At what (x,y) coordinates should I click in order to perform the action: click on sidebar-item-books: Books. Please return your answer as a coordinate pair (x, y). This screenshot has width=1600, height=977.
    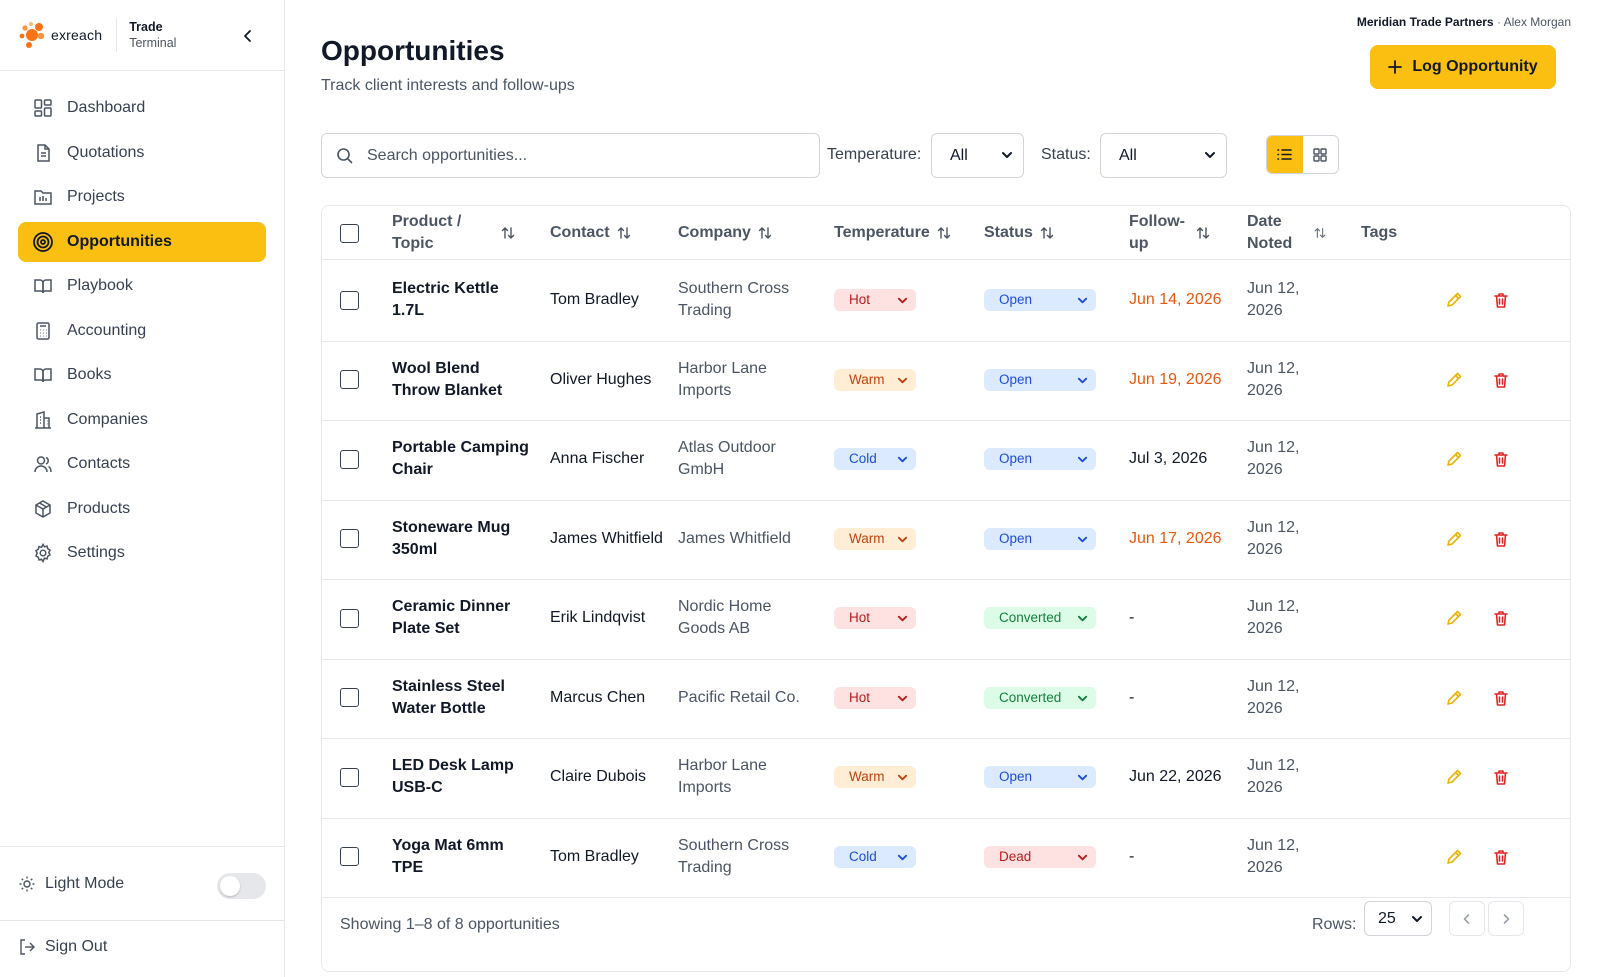
    Looking at the image, I should click on (142, 375).